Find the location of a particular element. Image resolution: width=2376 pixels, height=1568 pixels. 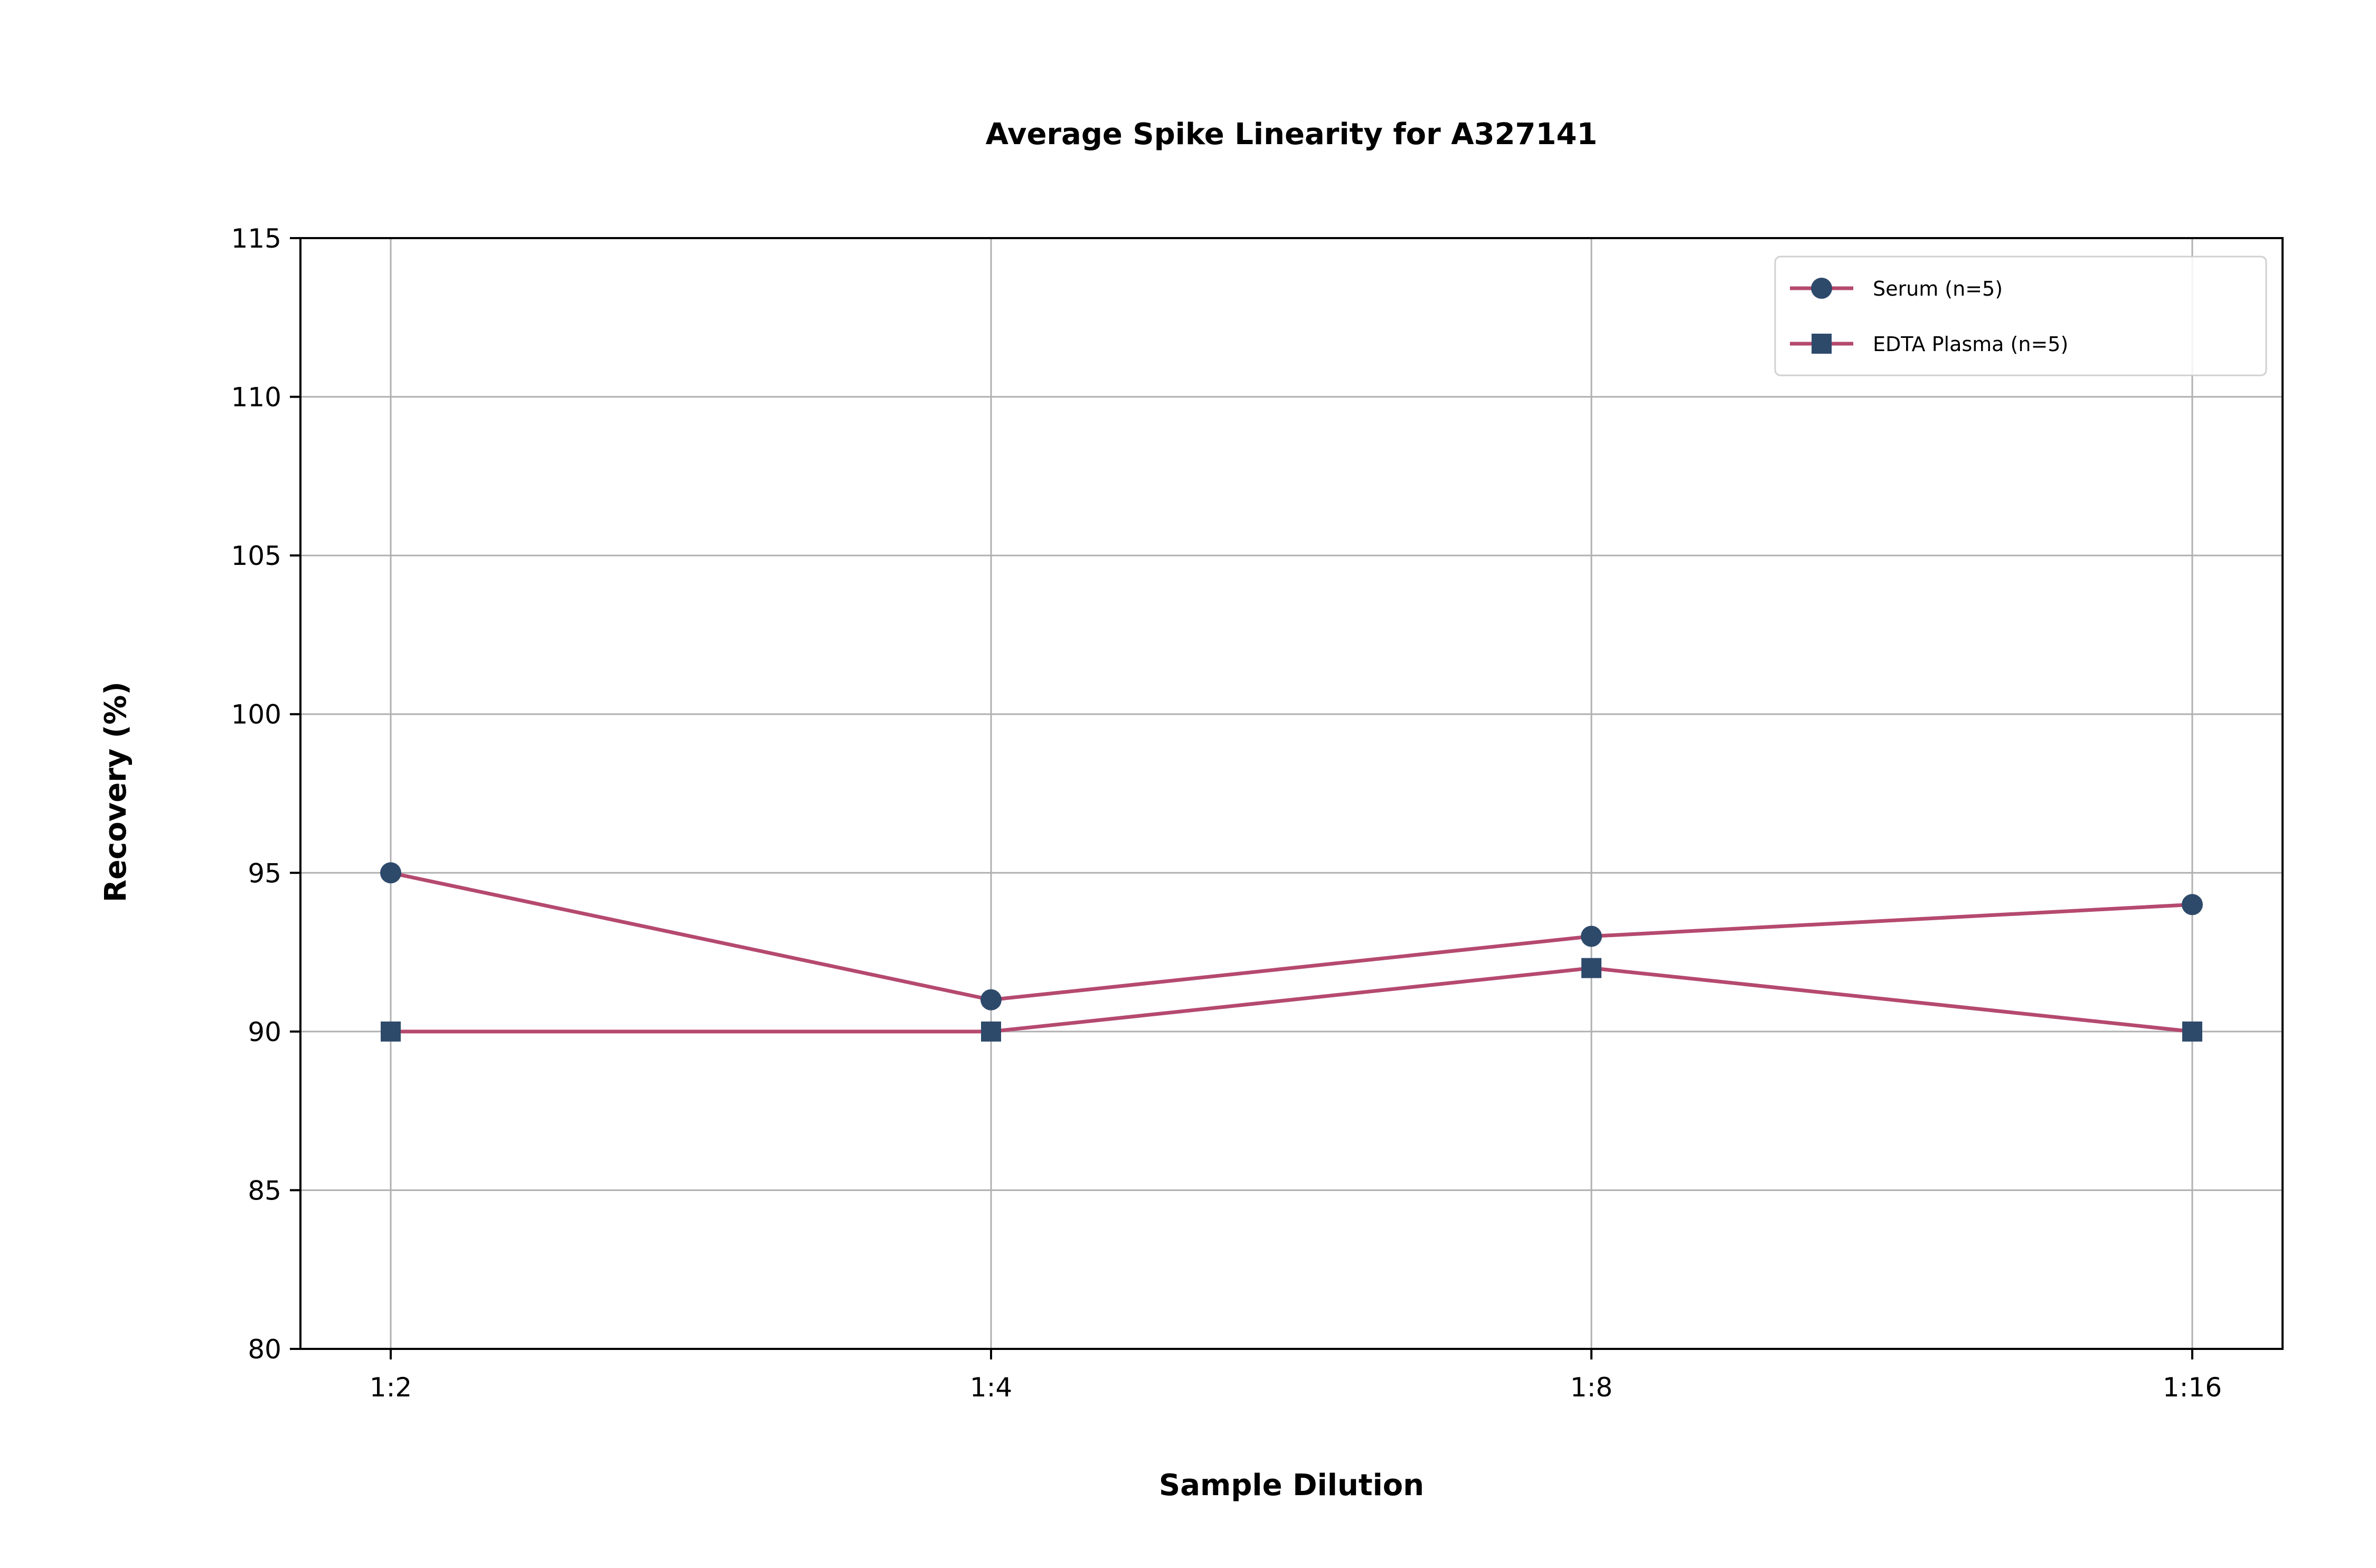

x-tick-label: 1:8 is located at coordinates (1591, 1387).